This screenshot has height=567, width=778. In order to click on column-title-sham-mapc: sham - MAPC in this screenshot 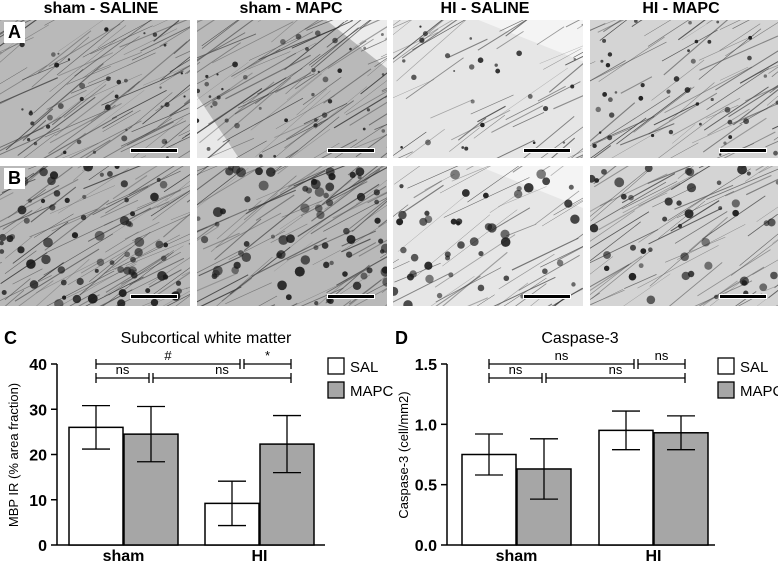, I will do `click(291, 8)`.